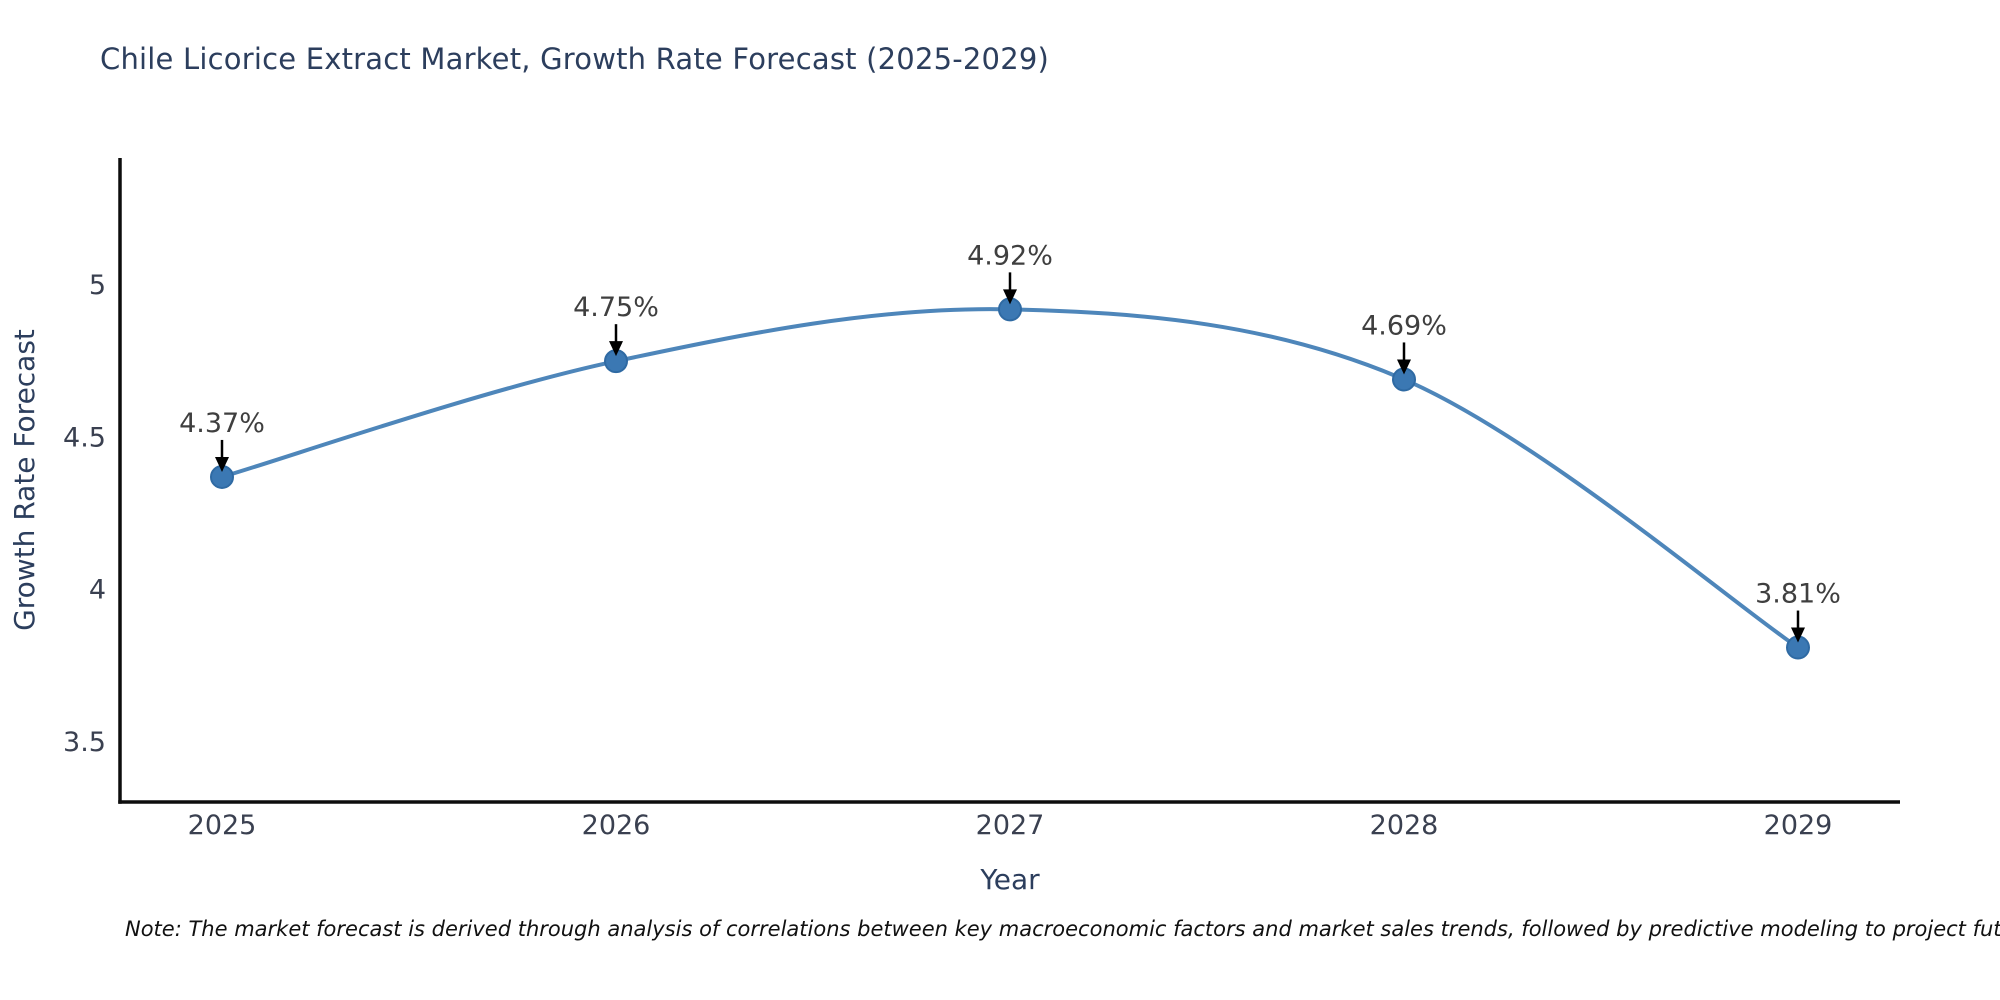  I want to click on x-tick-label: 2025, so click(222, 825).